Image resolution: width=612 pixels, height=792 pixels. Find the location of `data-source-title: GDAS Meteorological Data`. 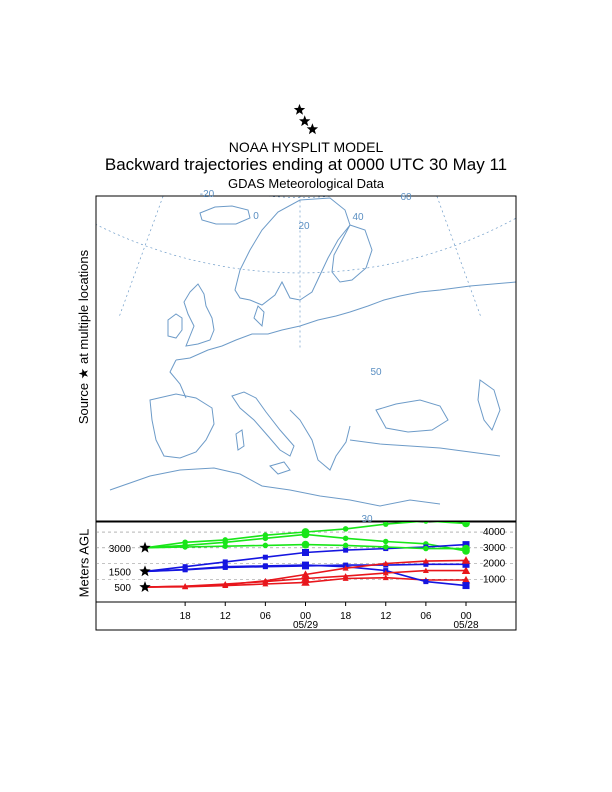

data-source-title: GDAS Meteorological Data is located at coordinates (306, 183).